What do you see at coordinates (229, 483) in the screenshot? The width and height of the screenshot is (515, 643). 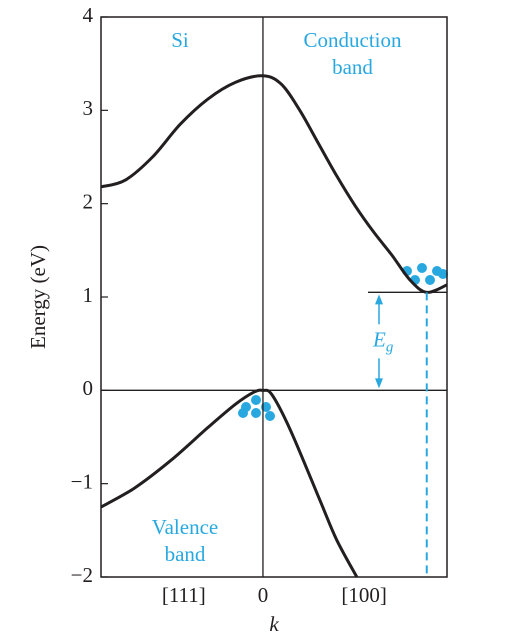 I see `band-curve` at bounding box center [229, 483].